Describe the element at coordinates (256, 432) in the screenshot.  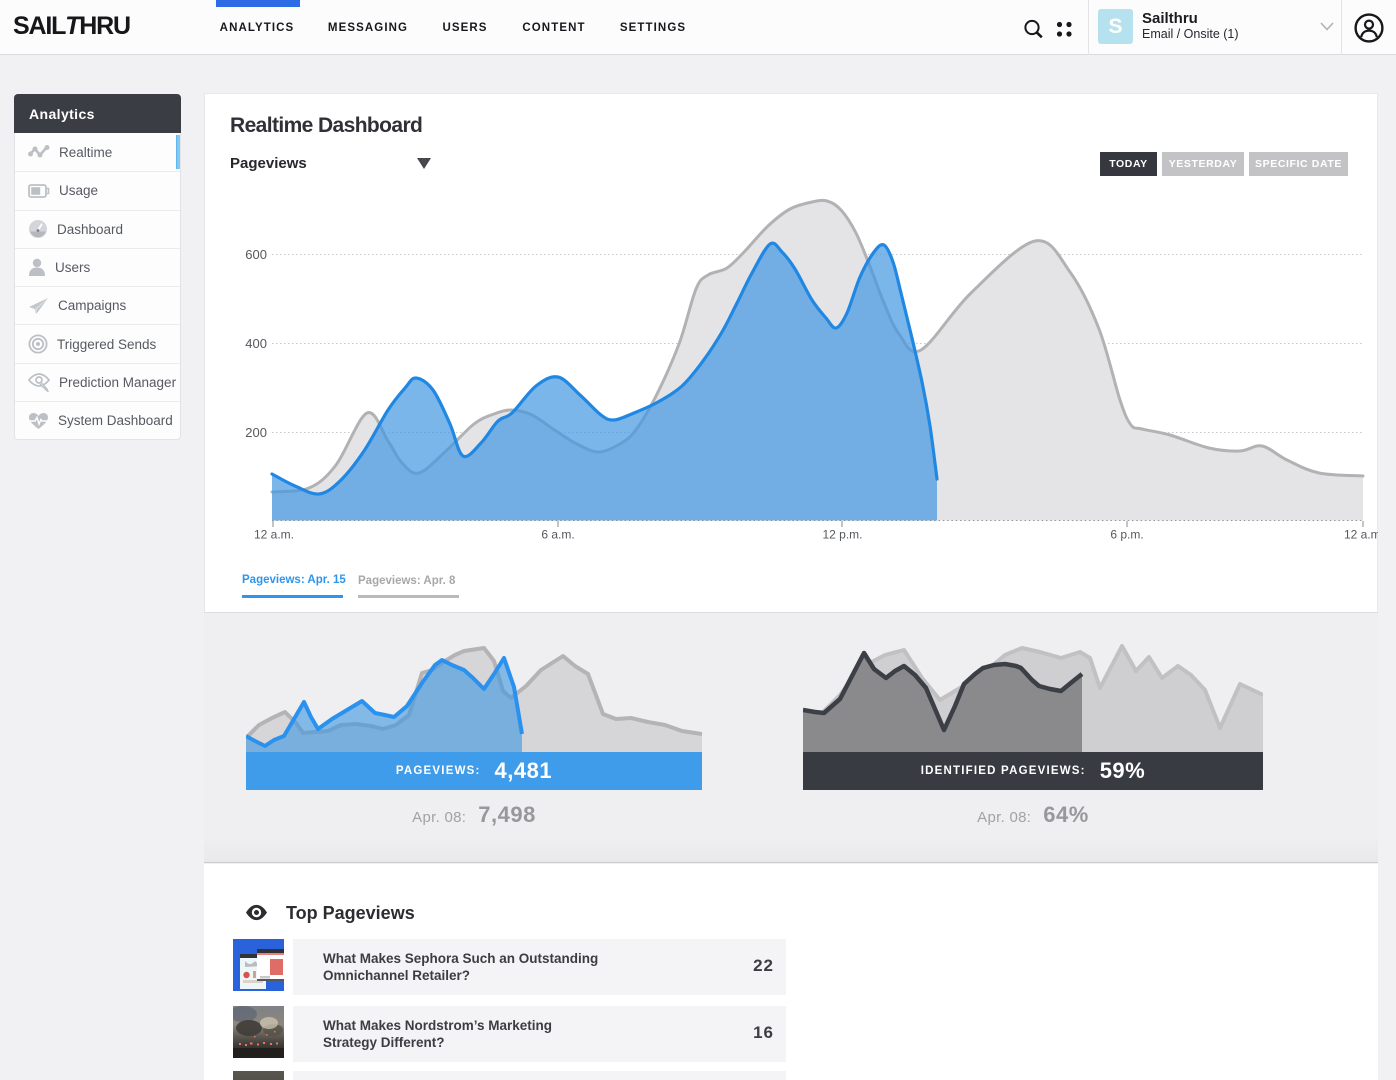
I see `svg-text: 200` at that location.